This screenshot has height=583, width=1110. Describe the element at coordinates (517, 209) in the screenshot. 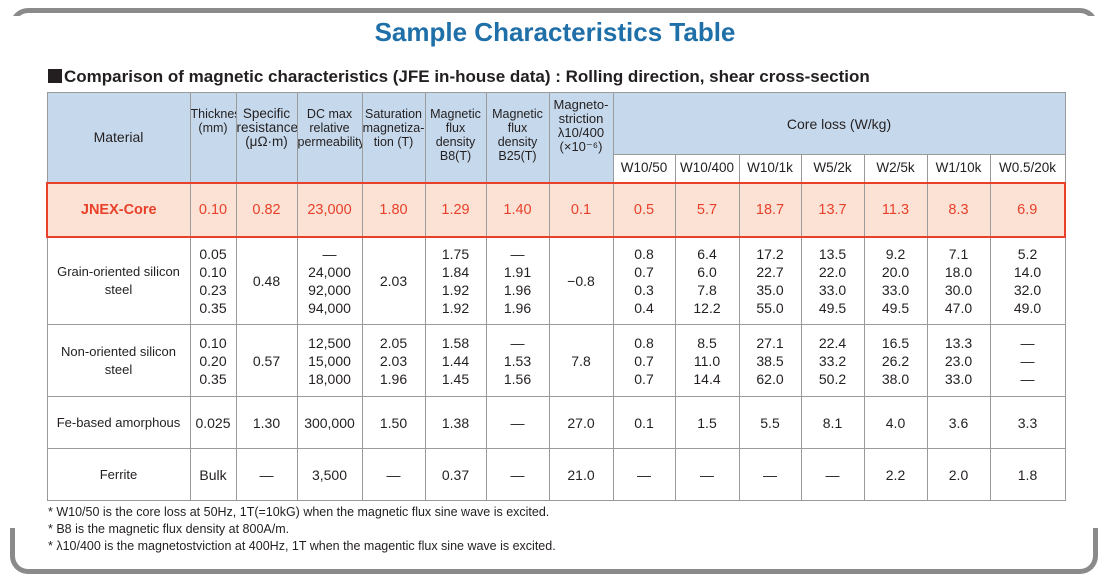

I see `table-cell: 1.40` at that location.